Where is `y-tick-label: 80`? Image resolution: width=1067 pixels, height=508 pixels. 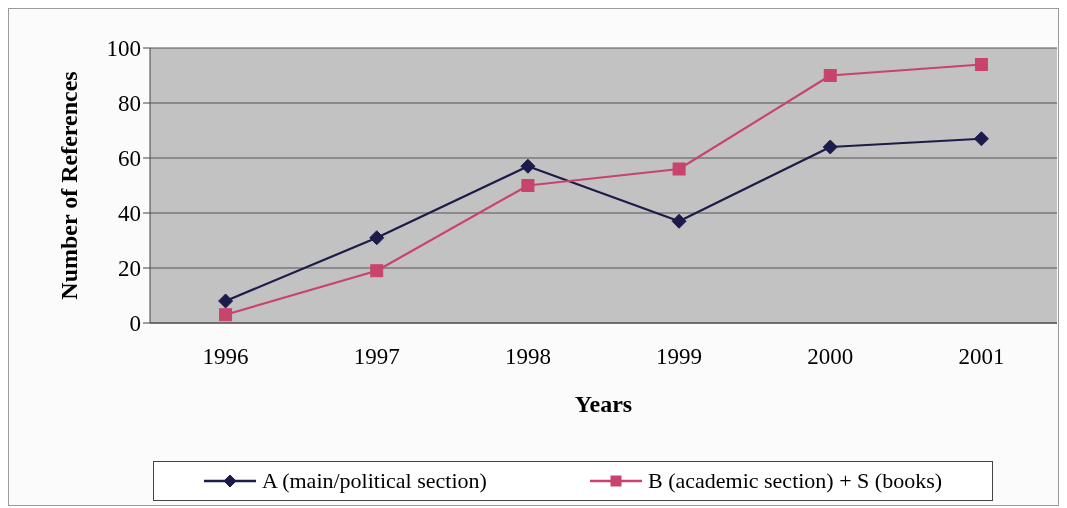
y-tick-label: 80 is located at coordinates (129, 104).